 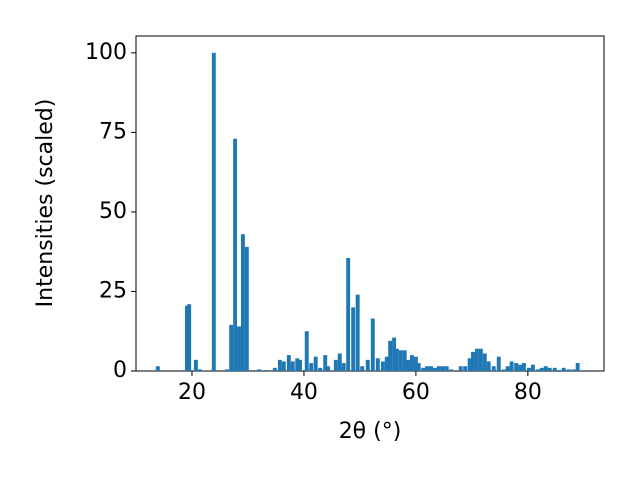 What do you see at coordinates (370, 431) in the screenshot?
I see `x-axis-label: 2θ (°)` at bounding box center [370, 431].